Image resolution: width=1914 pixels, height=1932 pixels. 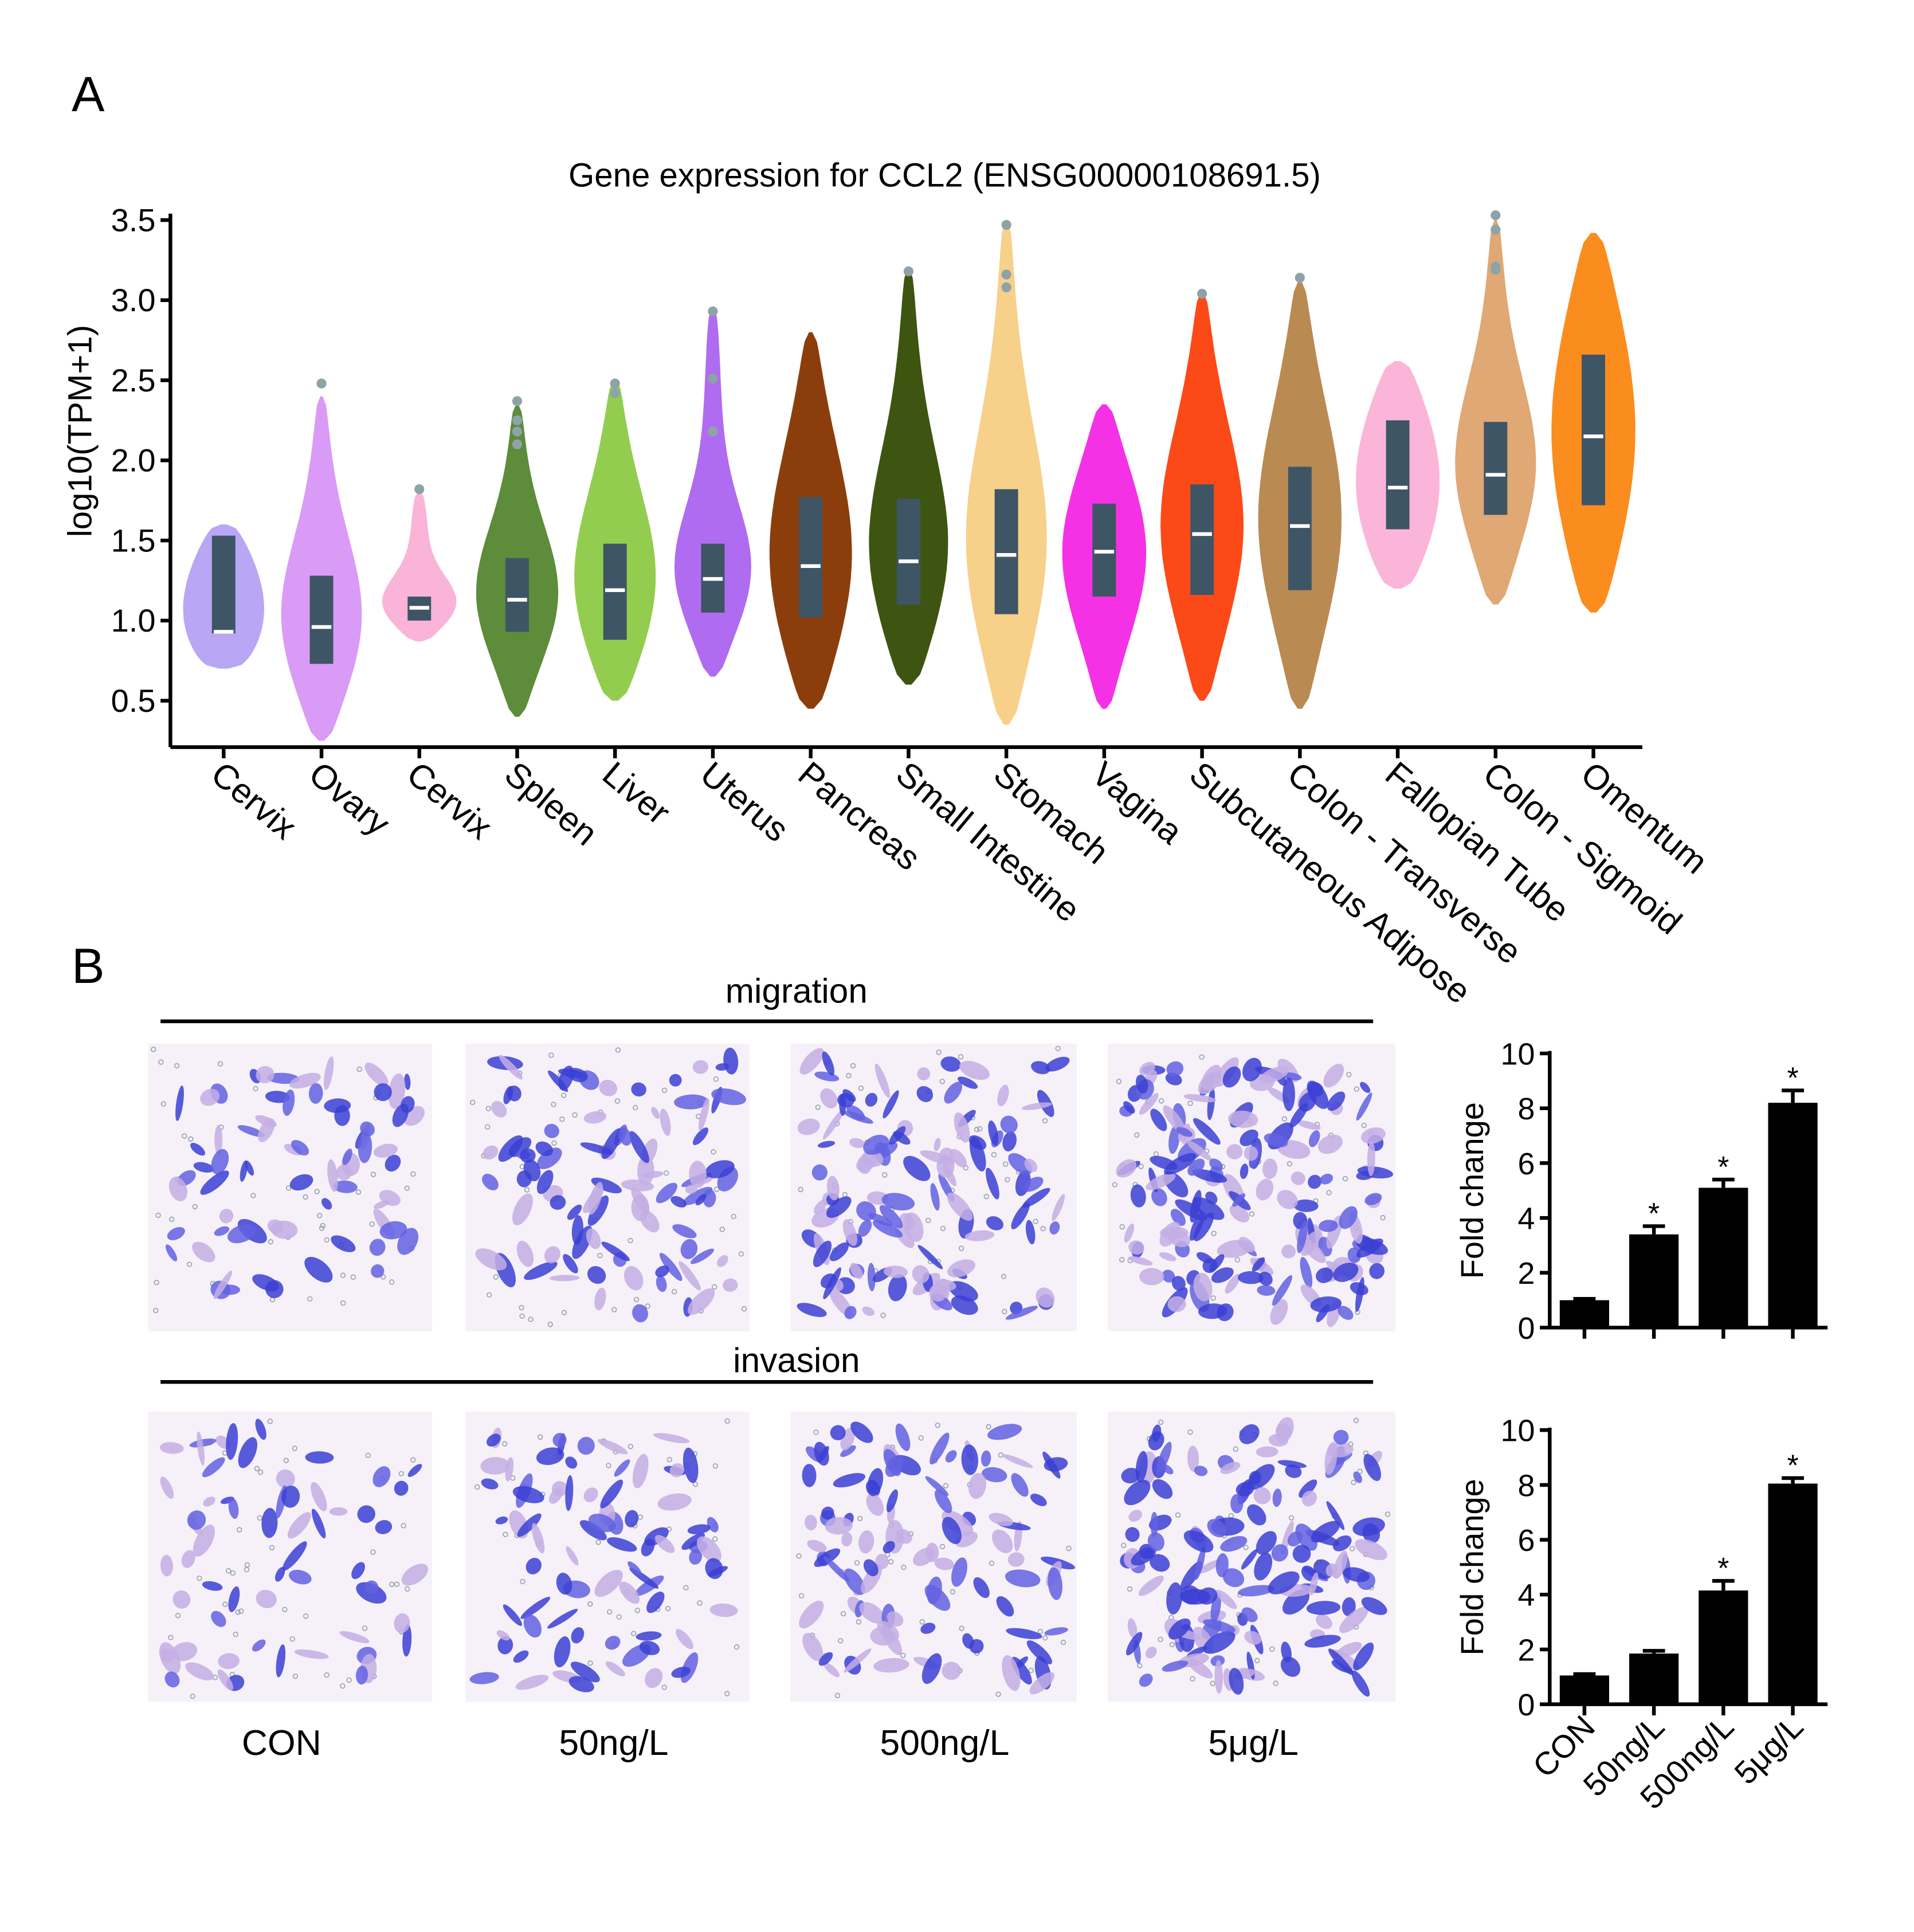 What do you see at coordinates (281, 1743) in the screenshot?
I see `condition-label: CON` at bounding box center [281, 1743].